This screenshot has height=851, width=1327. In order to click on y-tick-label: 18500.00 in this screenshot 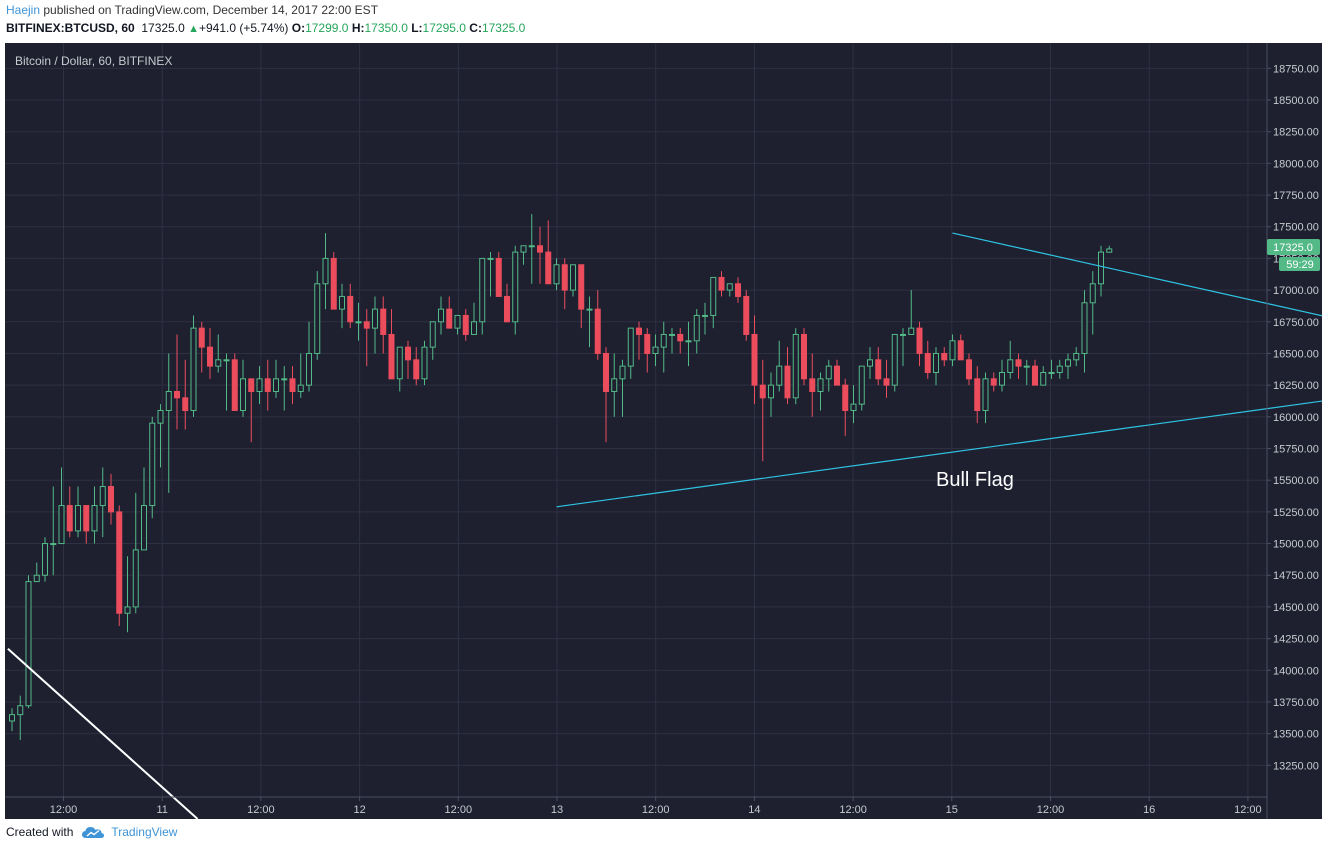, I will do `click(1296, 101)`.